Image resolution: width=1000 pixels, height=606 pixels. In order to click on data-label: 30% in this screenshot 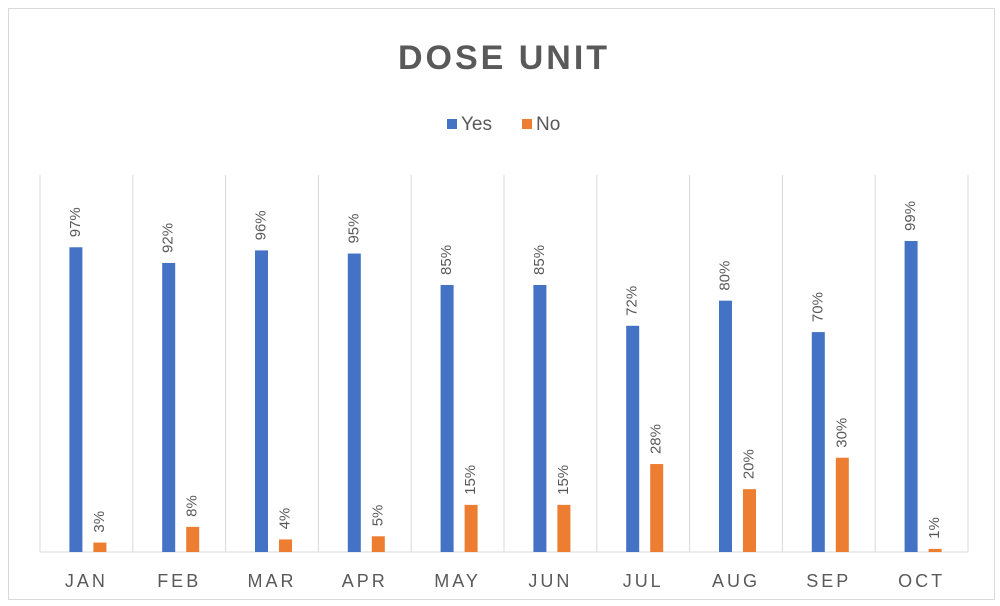, I will do `click(841, 433)`.